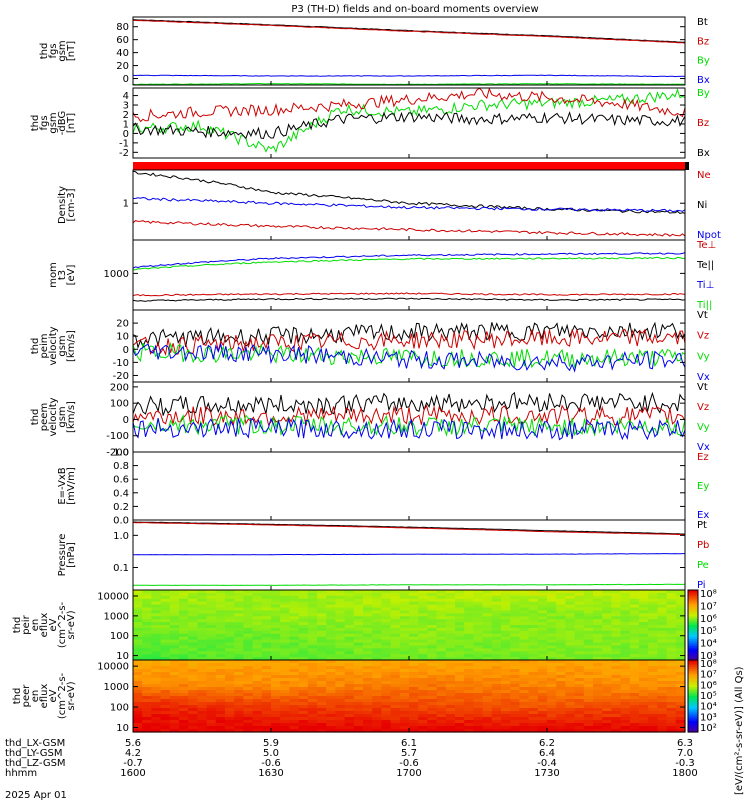 The width and height of the screenshot is (750, 800). What do you see at coordinates (132, 773) in the screenshot?
I see `x-axis-value: 1600` at bounding box center [132, 773].